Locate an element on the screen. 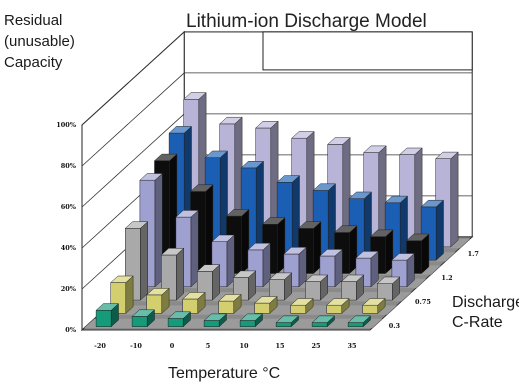  chart-title: Lithium-ion Discharge Model is located at coordinates (306, 21).